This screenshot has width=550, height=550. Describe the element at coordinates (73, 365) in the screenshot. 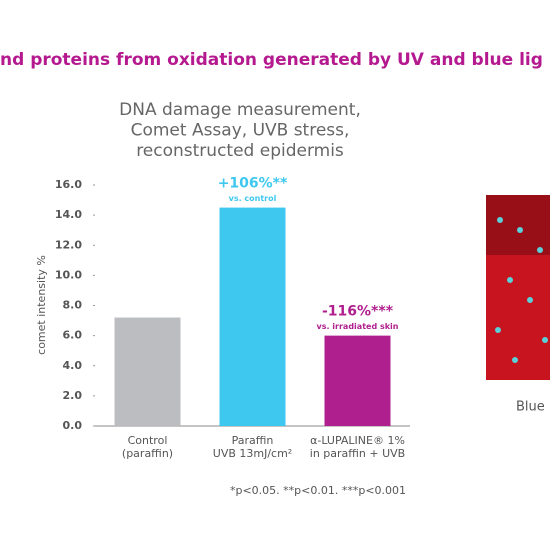

I see `y-tick-label: 4.0` at that location.